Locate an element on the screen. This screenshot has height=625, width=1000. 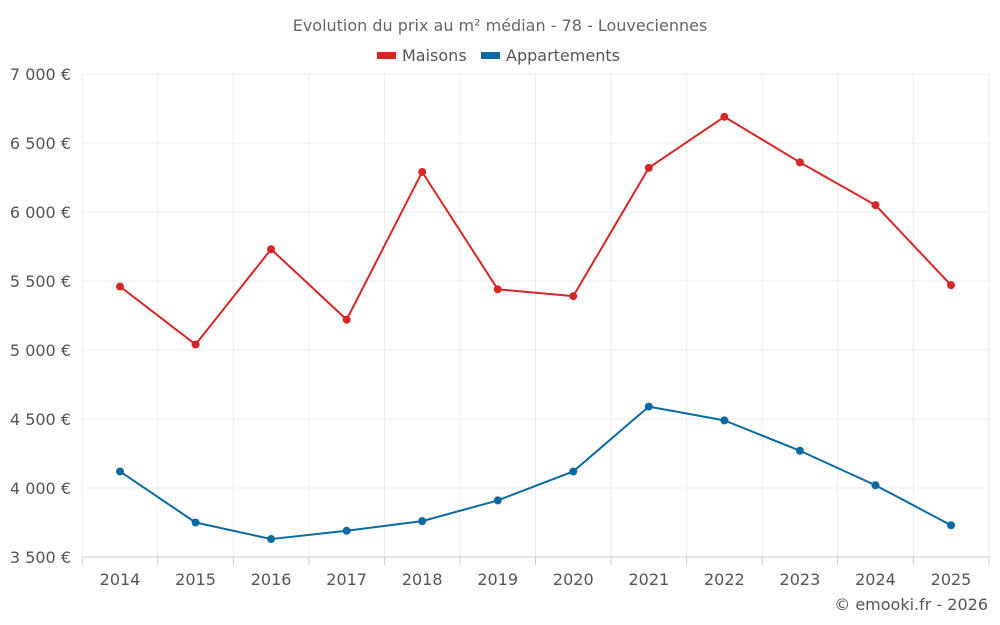
y-tick-label: 6 500 € is located at coordinates (40, 143).